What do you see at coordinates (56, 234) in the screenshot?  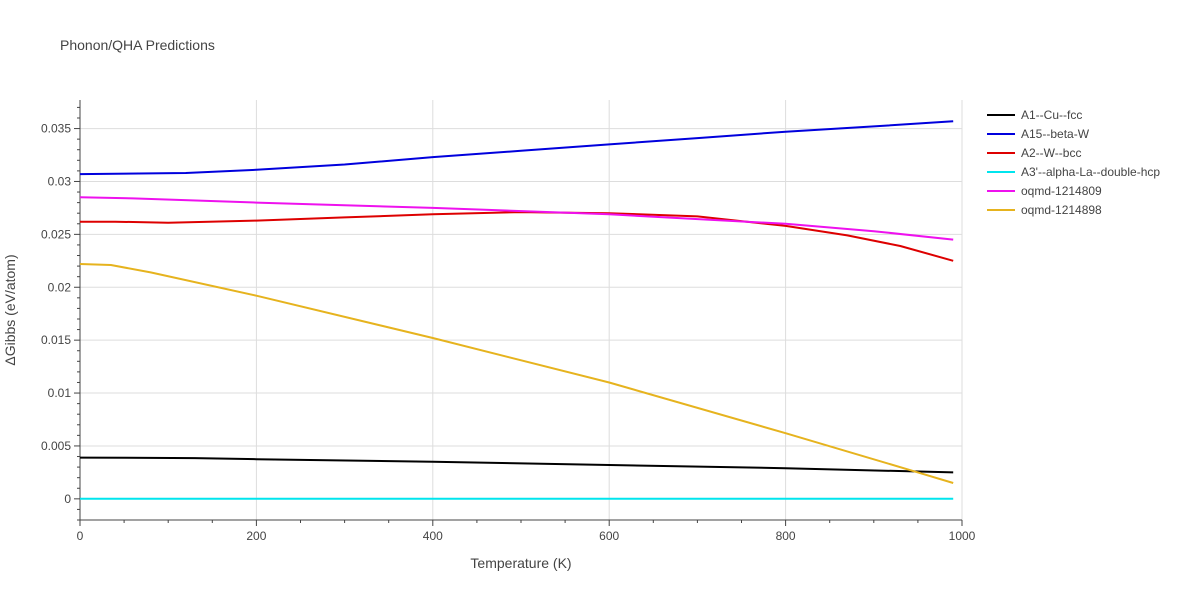 I see `y-tick-label: 0.025` at bounding box center [56, 234].